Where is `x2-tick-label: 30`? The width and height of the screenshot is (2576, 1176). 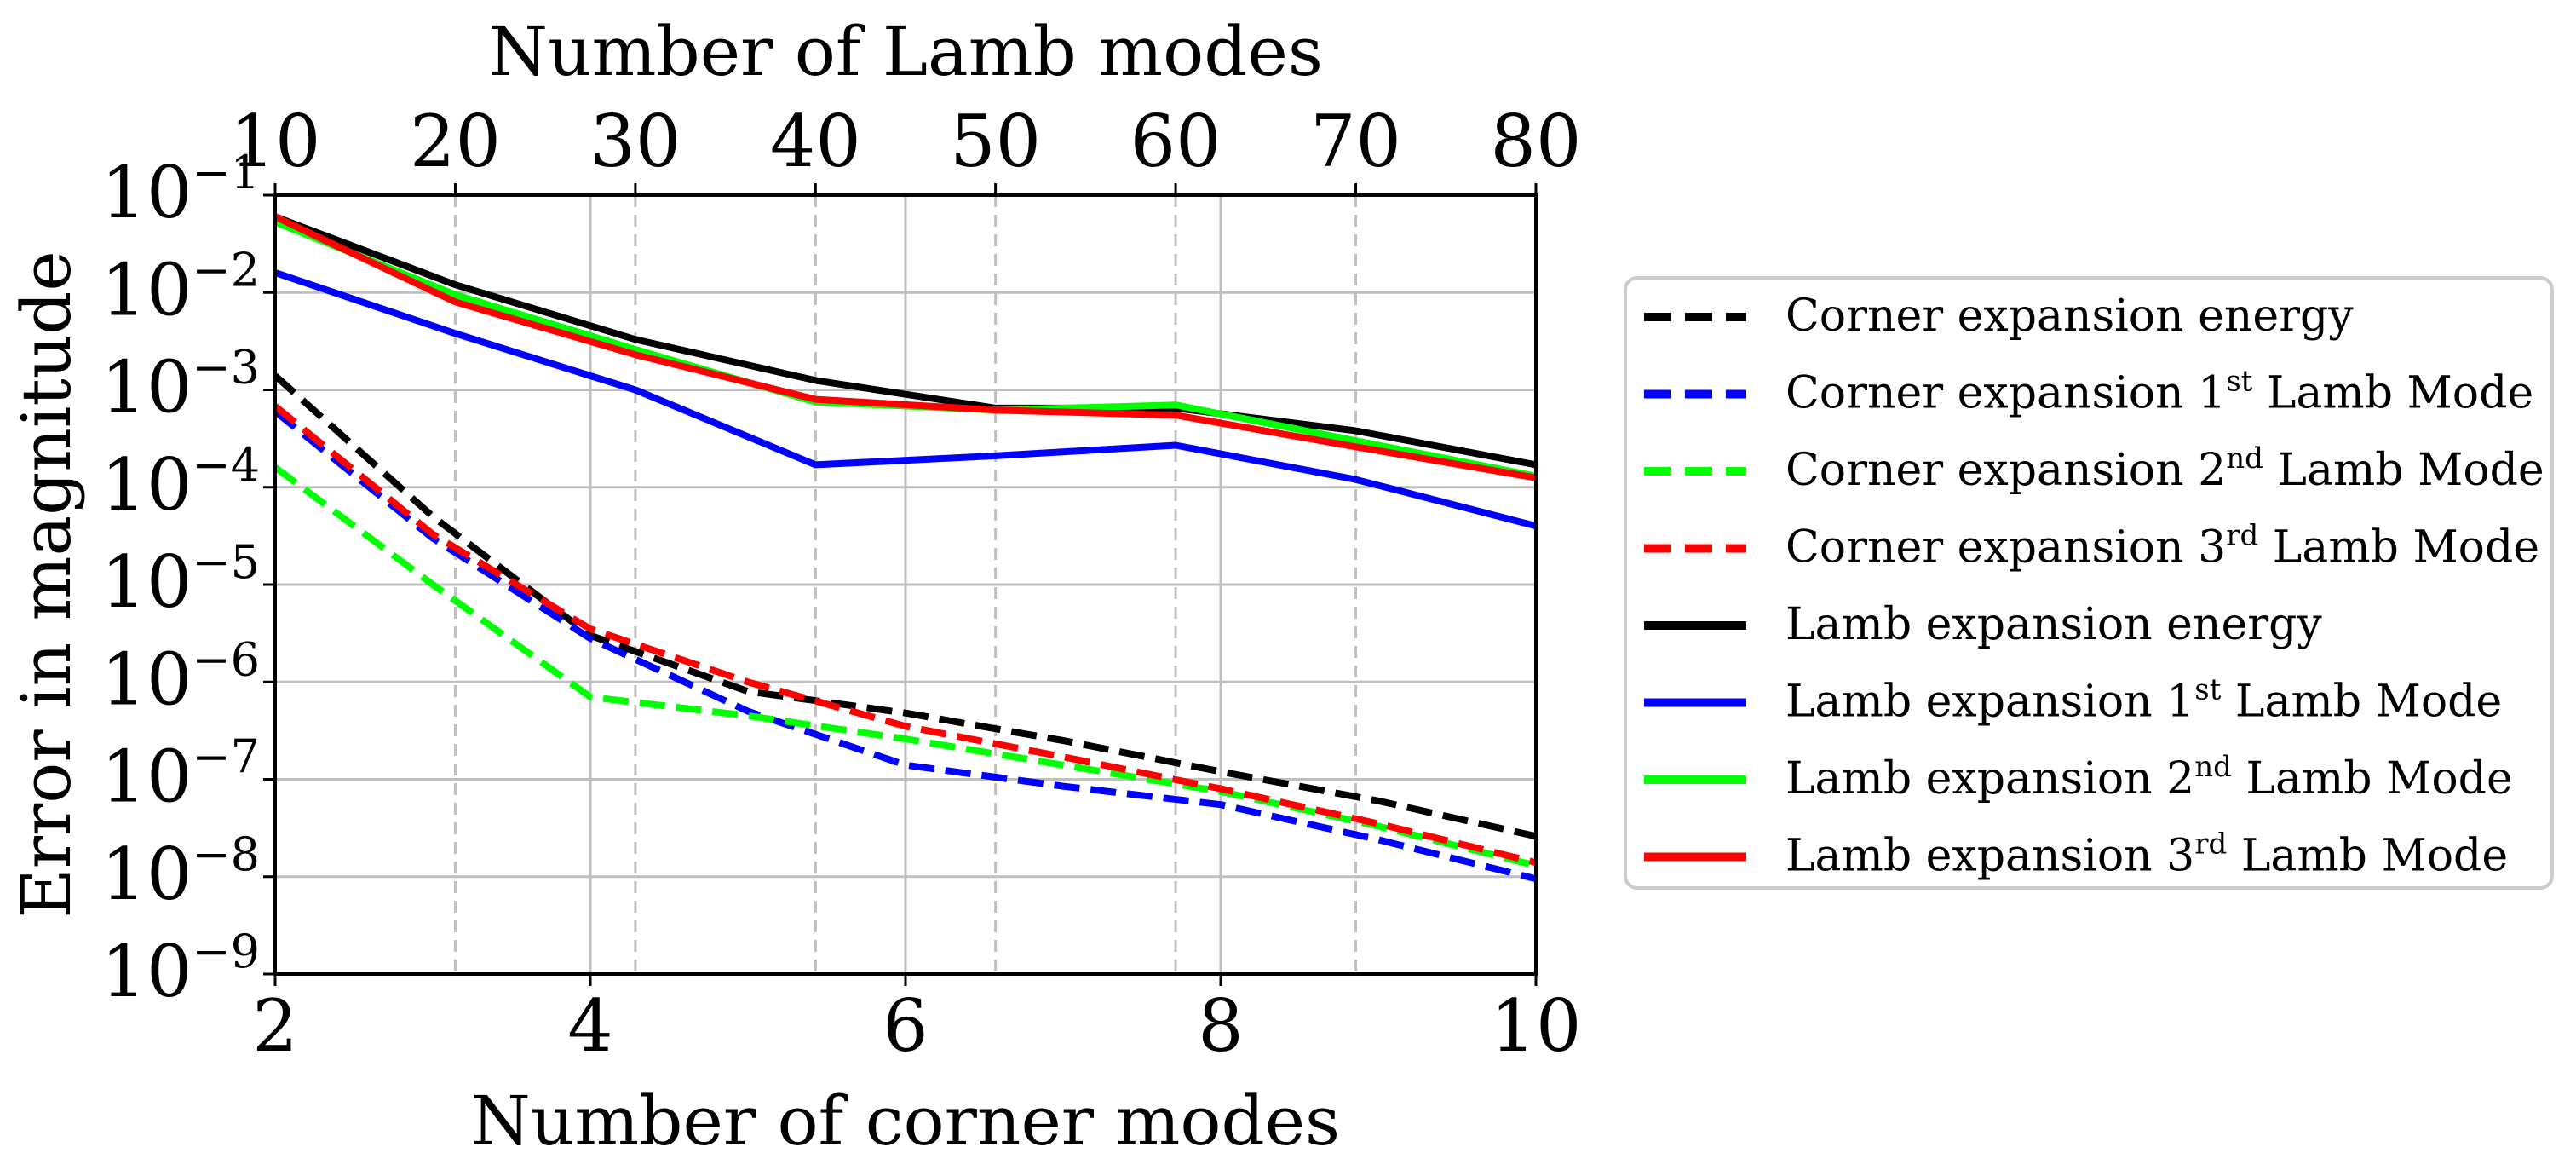 x2-tick-label: 30 is located at coordinates (635, 141).